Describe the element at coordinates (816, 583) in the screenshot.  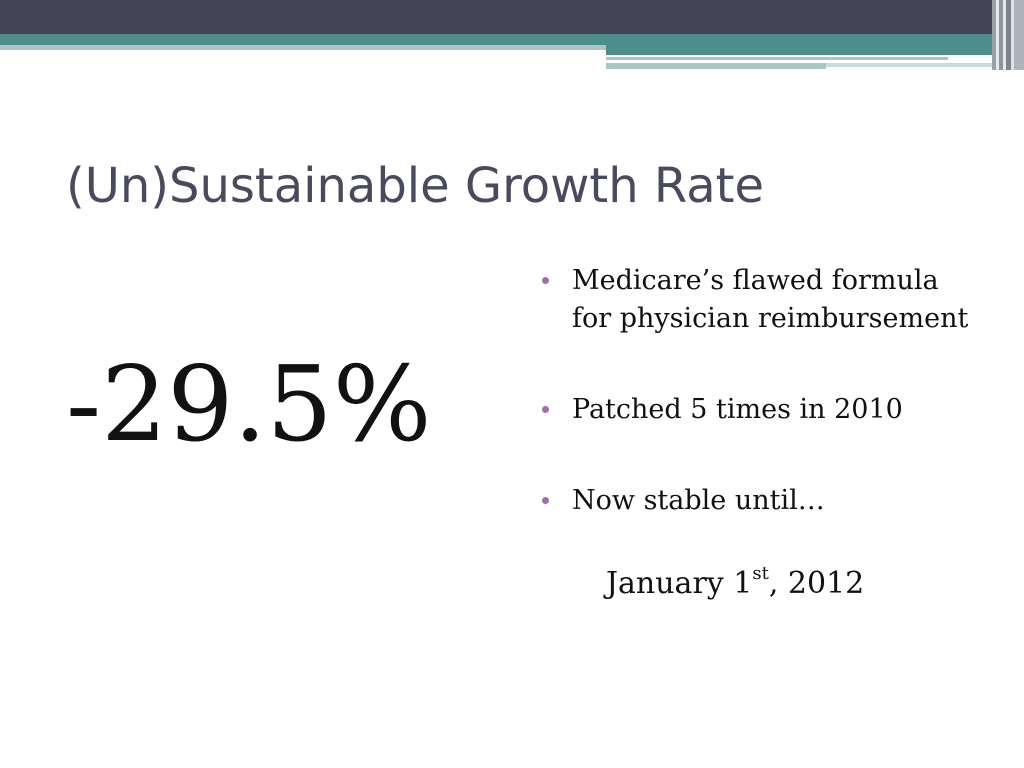
I see `date-year: , 2012` at that location.